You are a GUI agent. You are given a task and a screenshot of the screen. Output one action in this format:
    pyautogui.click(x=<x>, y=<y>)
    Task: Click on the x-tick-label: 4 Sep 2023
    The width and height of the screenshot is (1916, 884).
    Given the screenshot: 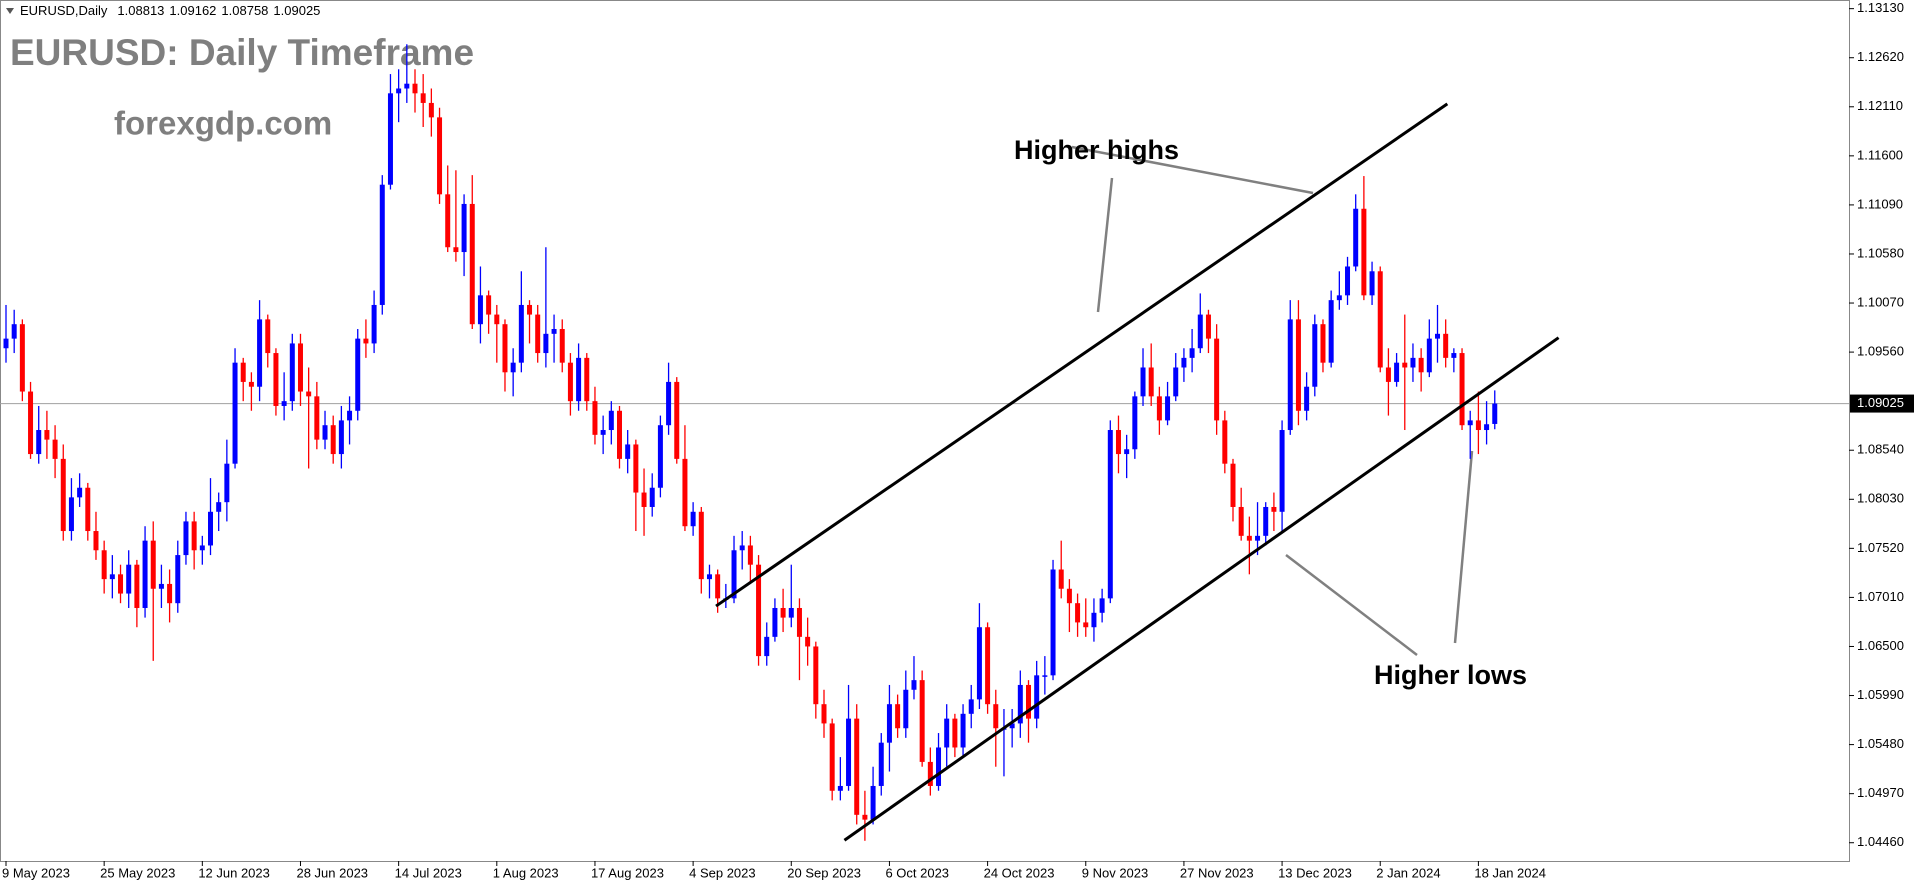 What is the action you would take?
    pyautogui.click(x=722, y=872)
    